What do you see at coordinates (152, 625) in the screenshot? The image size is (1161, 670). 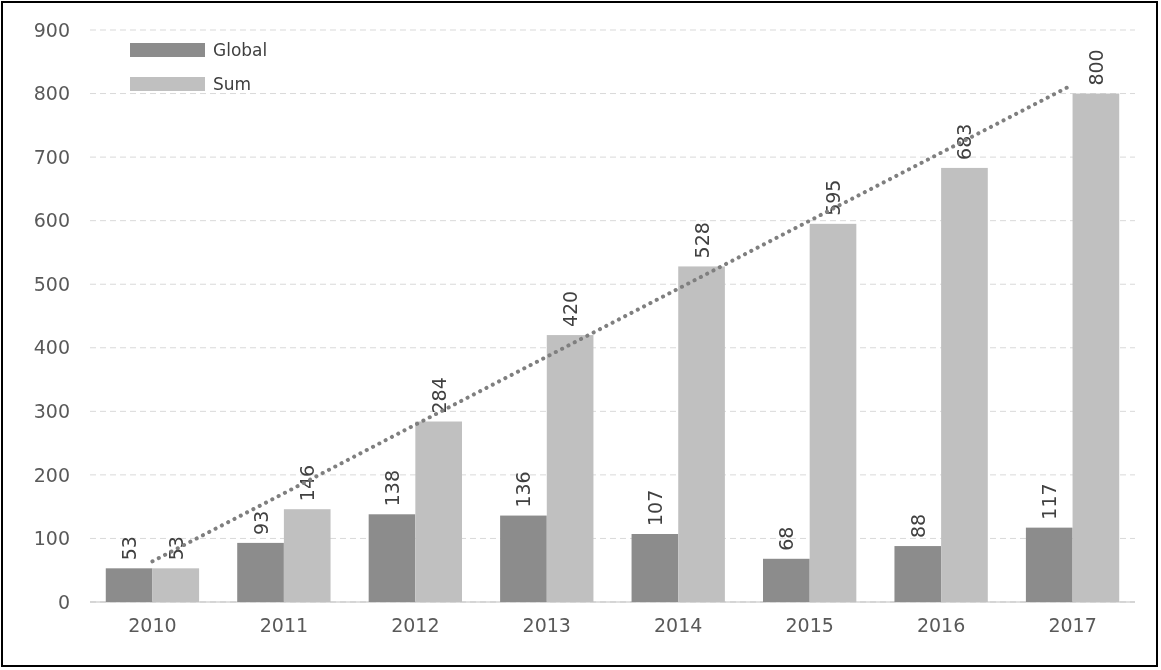 I see `x-tick-label: 2010` at bounding box center [152, 625].